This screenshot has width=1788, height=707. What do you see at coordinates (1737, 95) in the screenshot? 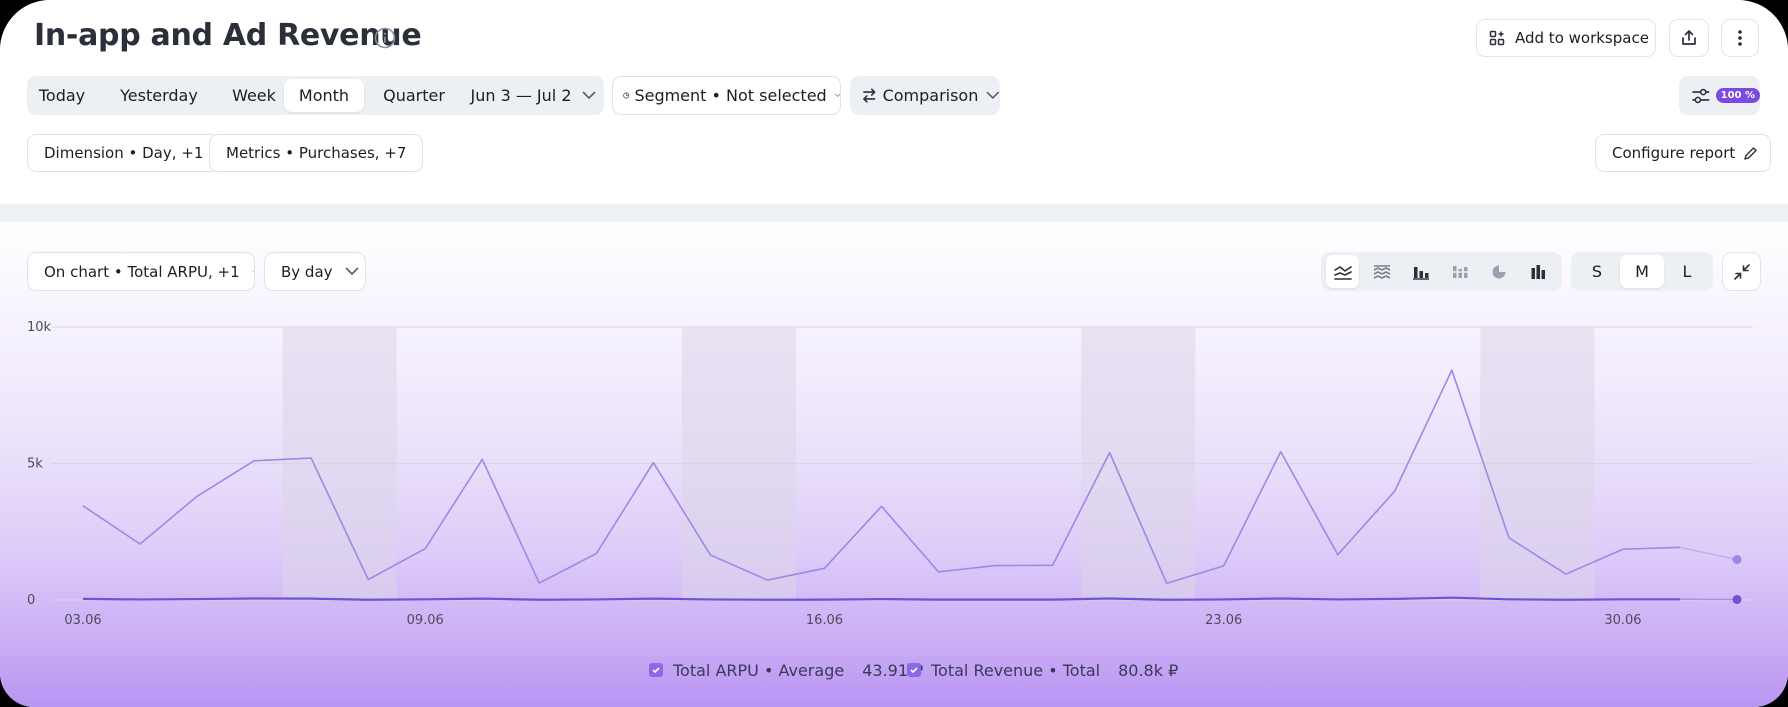
I see `sampling-badge: 100 %` at bounding box center [1737, 95].